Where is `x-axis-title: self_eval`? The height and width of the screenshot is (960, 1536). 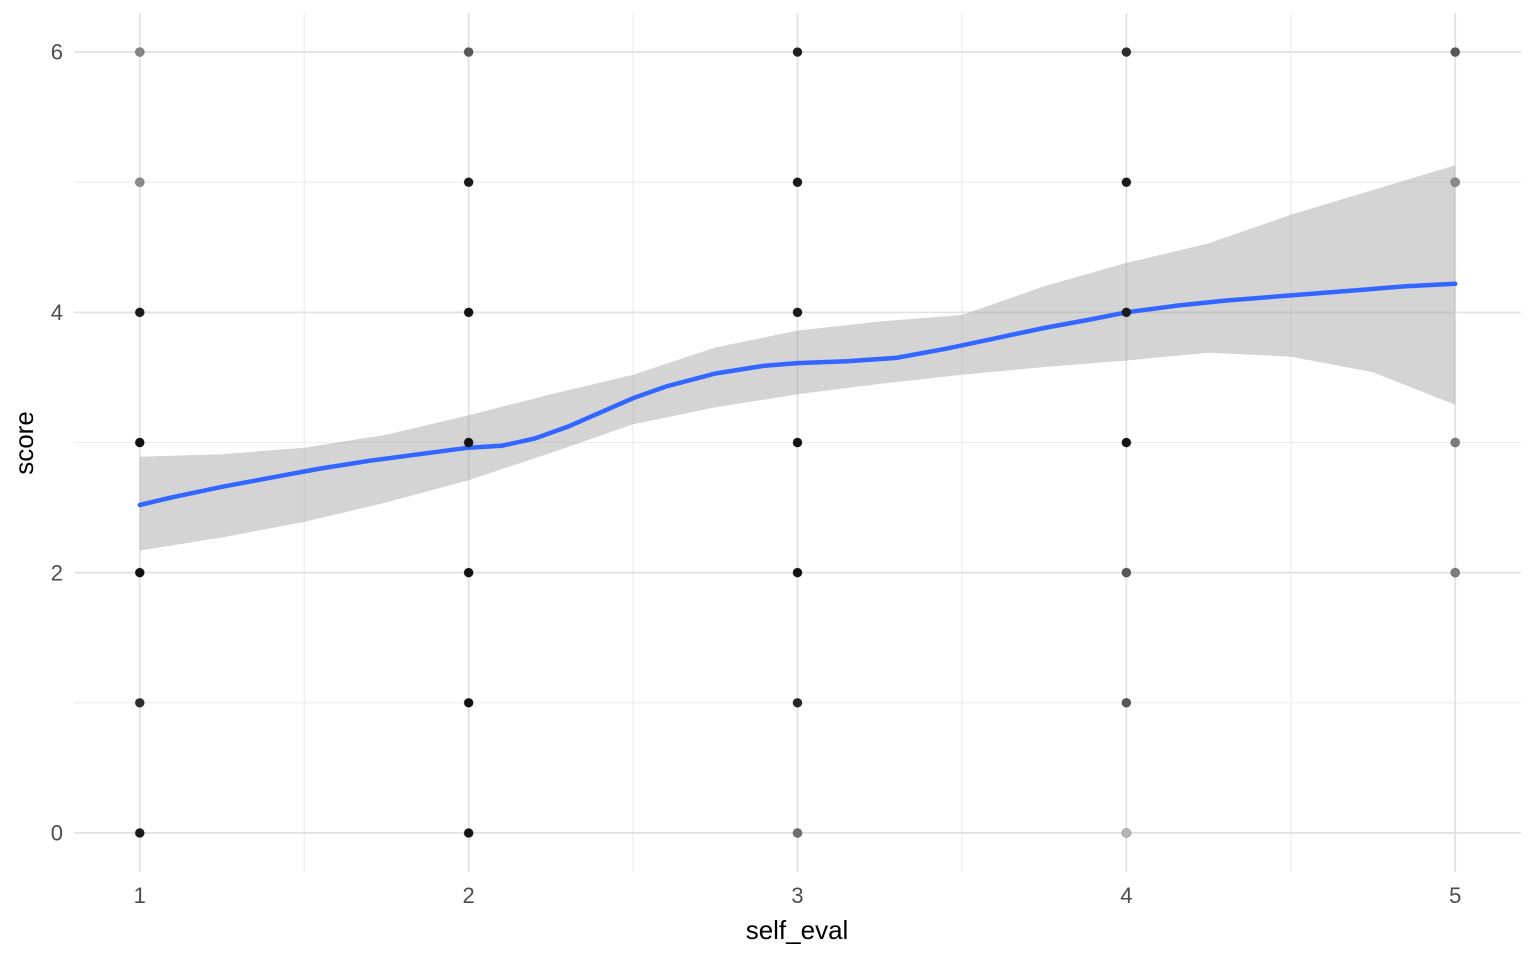
x-axis-title: self_eval is located at coordinates (797, 930).